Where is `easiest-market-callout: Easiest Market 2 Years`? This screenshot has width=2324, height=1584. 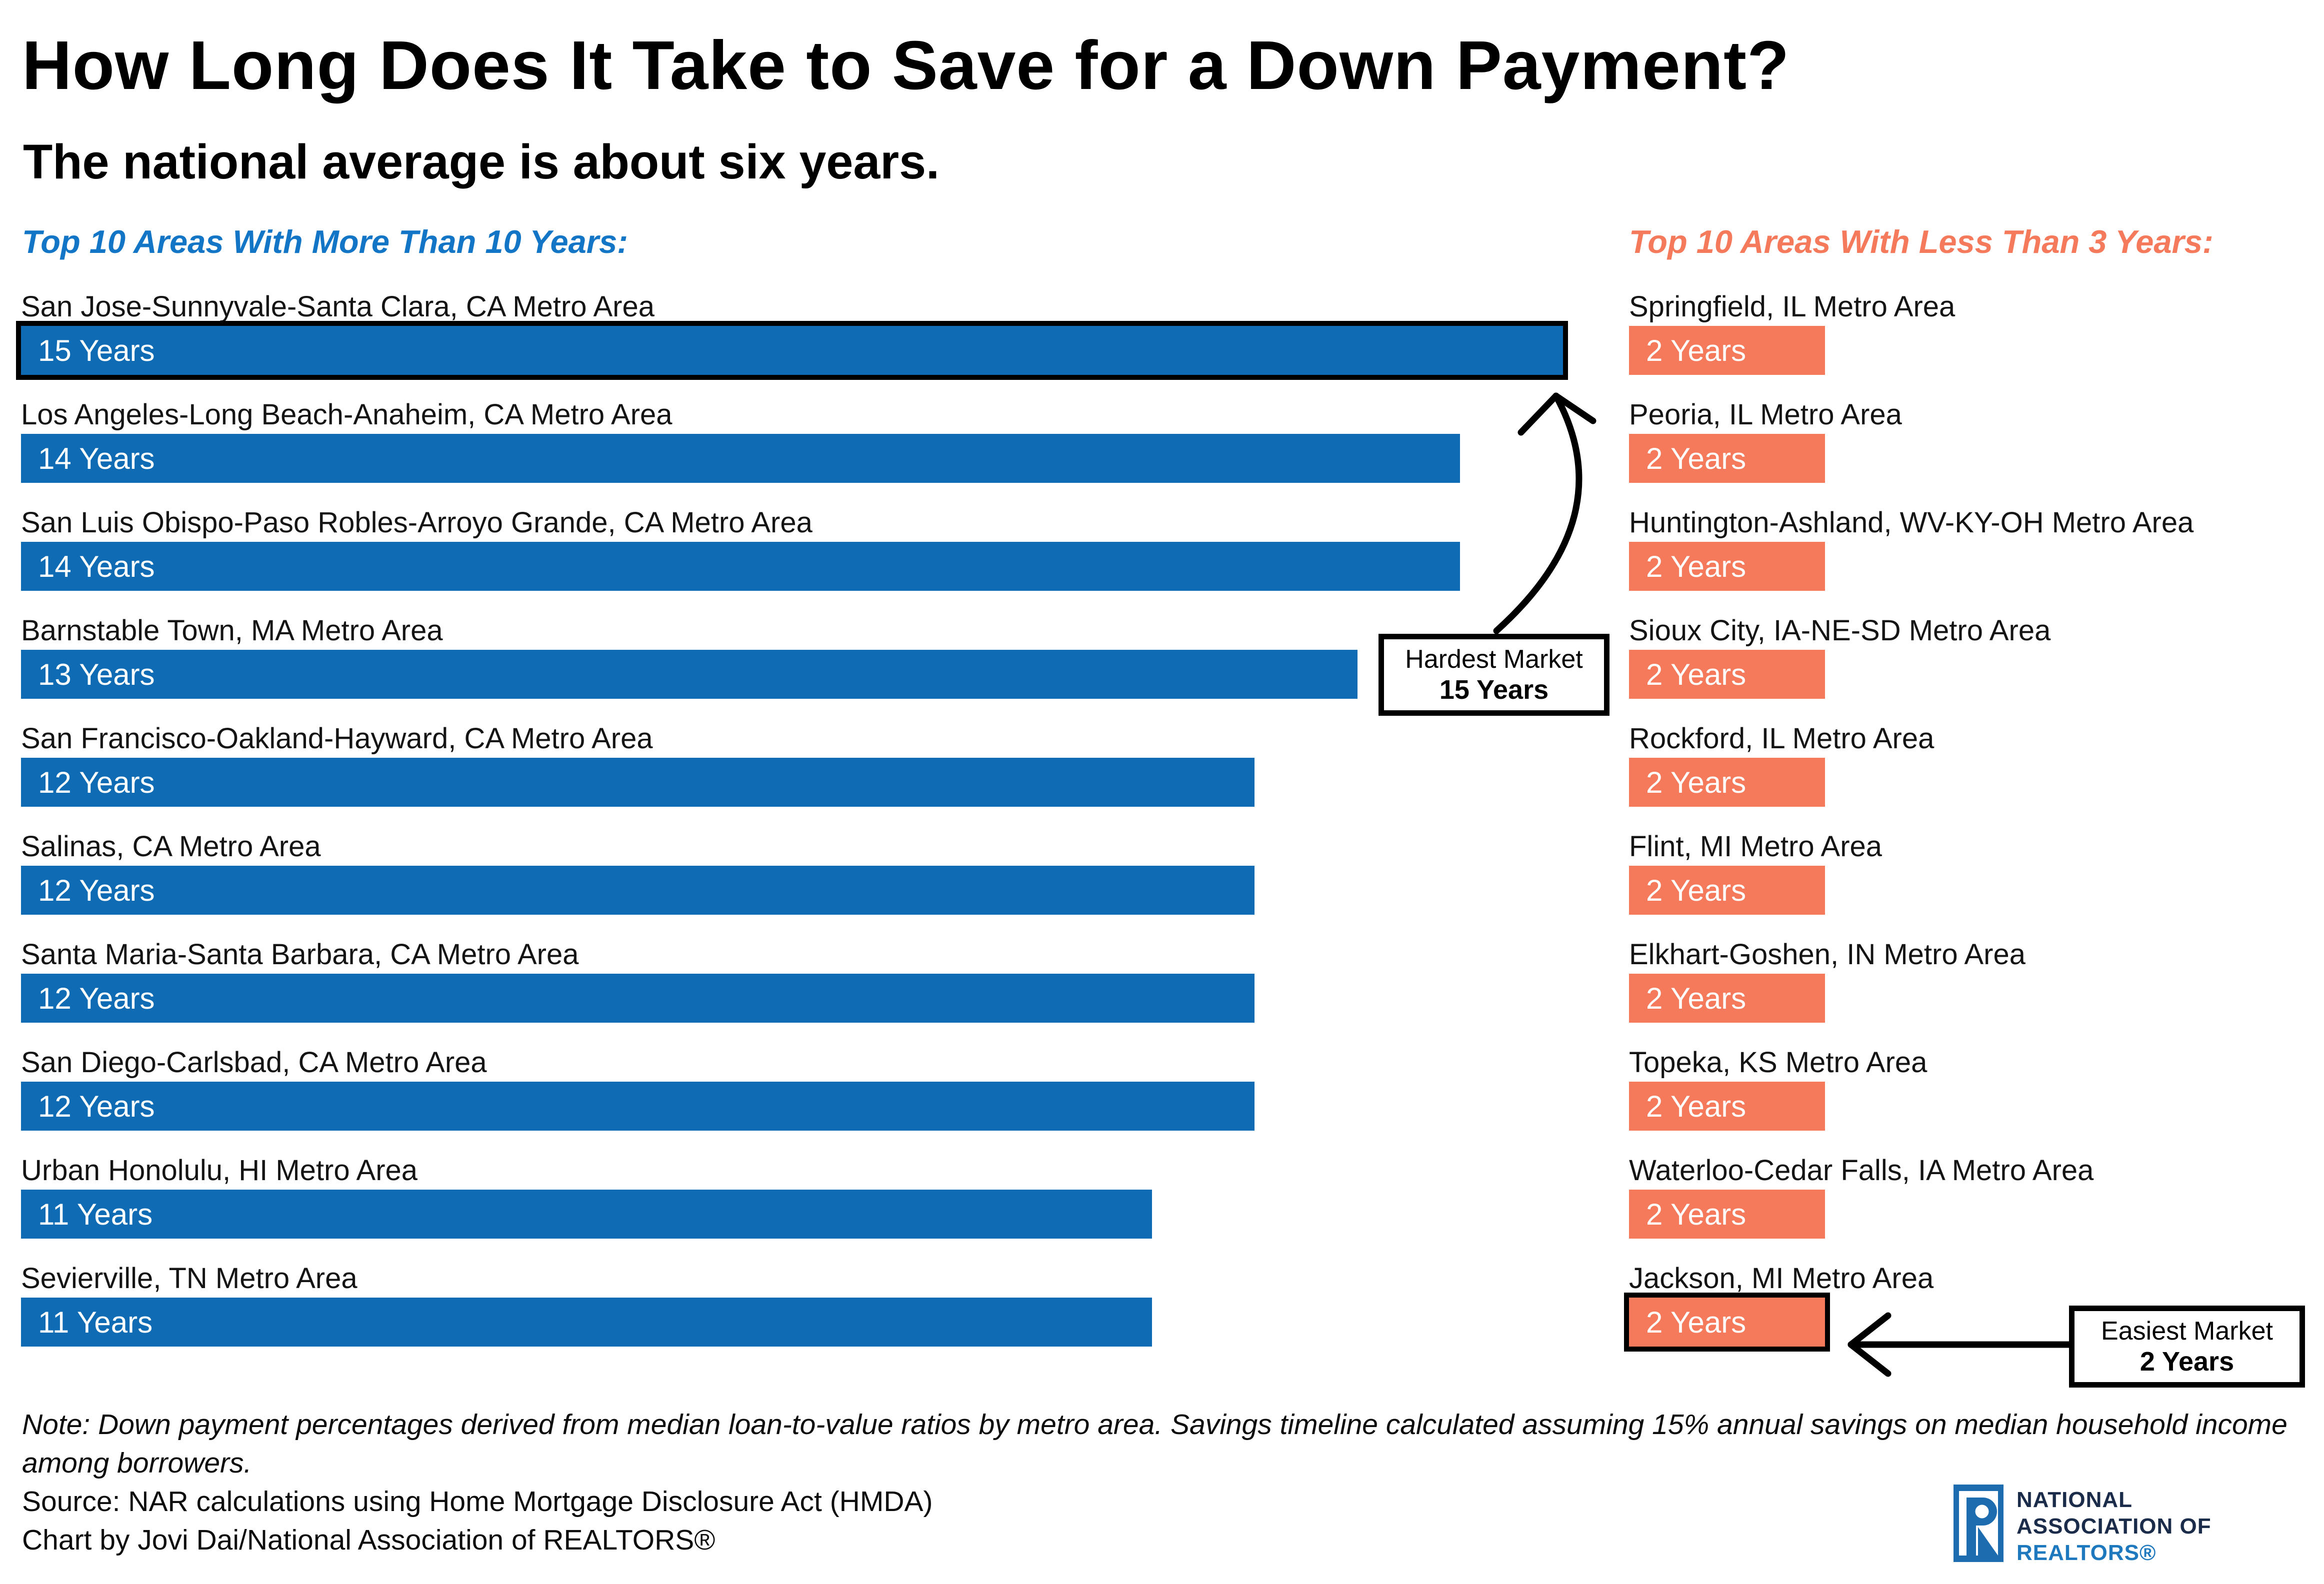 easiest-market-callout: Easiest Market 2 Years is located at coordinates (2187, 1347).